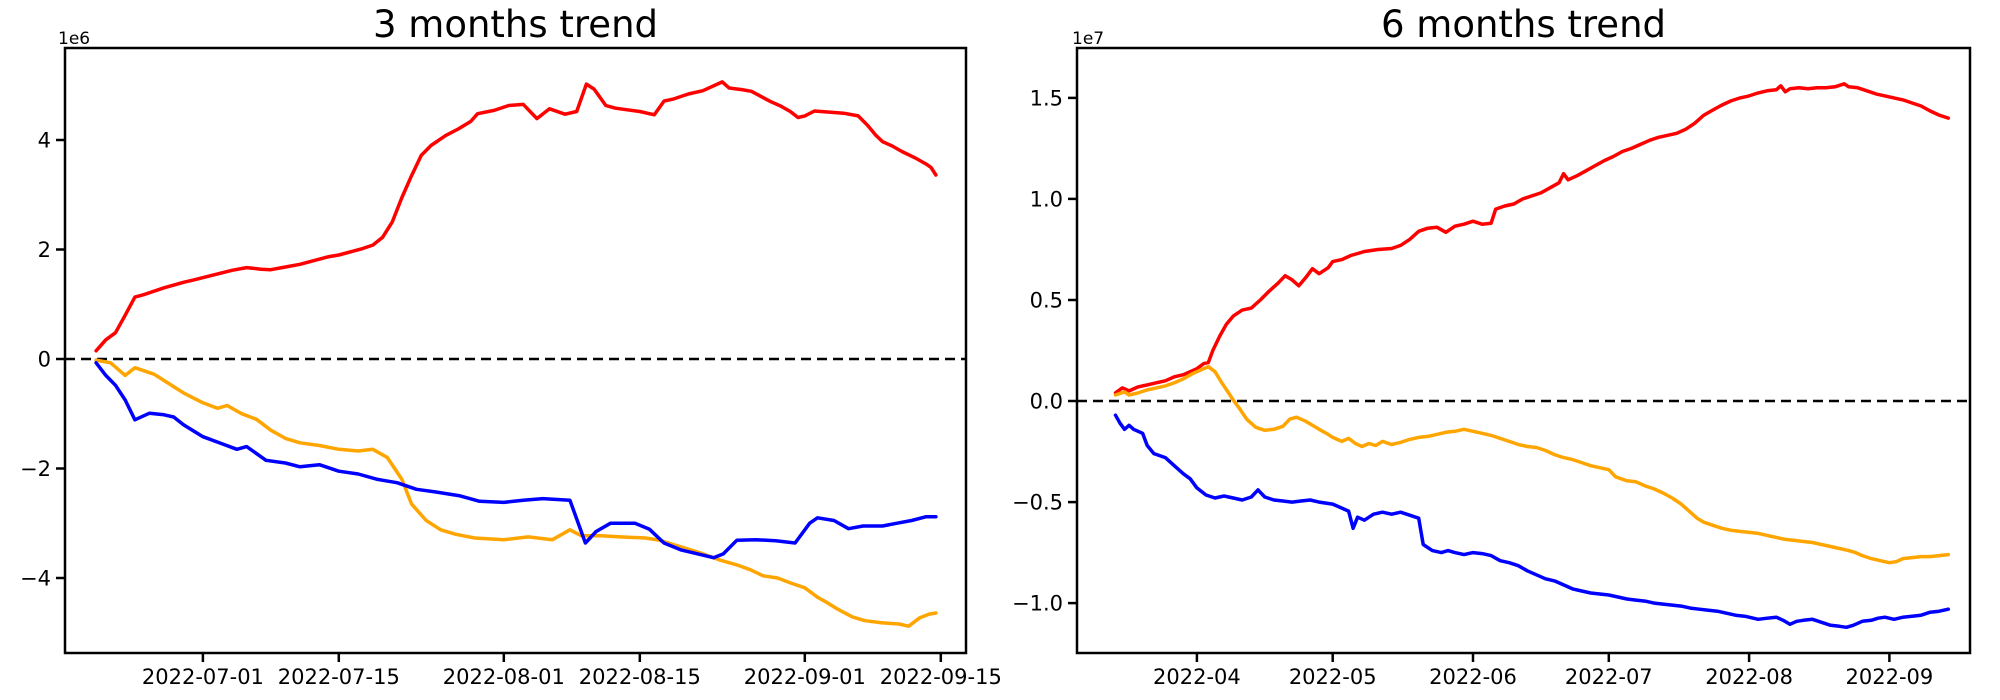 This screenshot has height=700, width=2000. Describe the element at coordinates (1609, 677) in the screenshot. I see `x-tick-label: 2022-07` at that location.